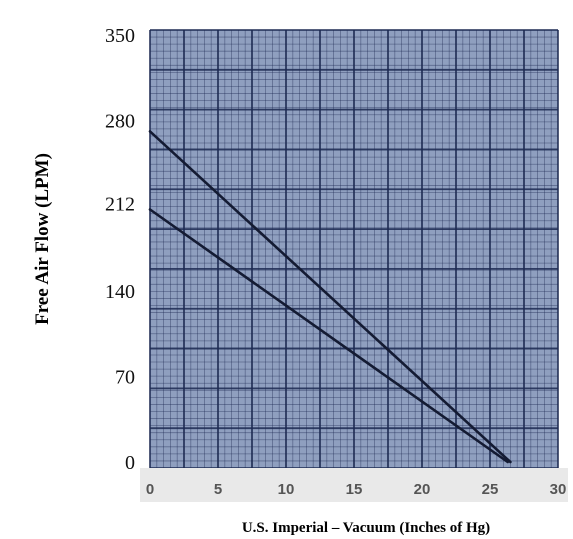  I want to click on x-tick-label: 0, so click(150, 489).